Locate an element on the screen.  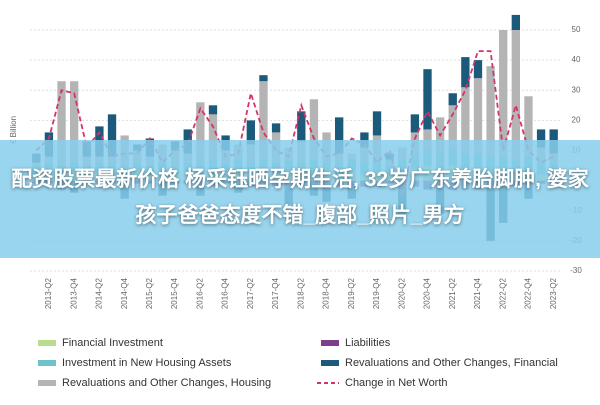
x-tick-label: 2020-Q2 is located at coordinates (401, 293).